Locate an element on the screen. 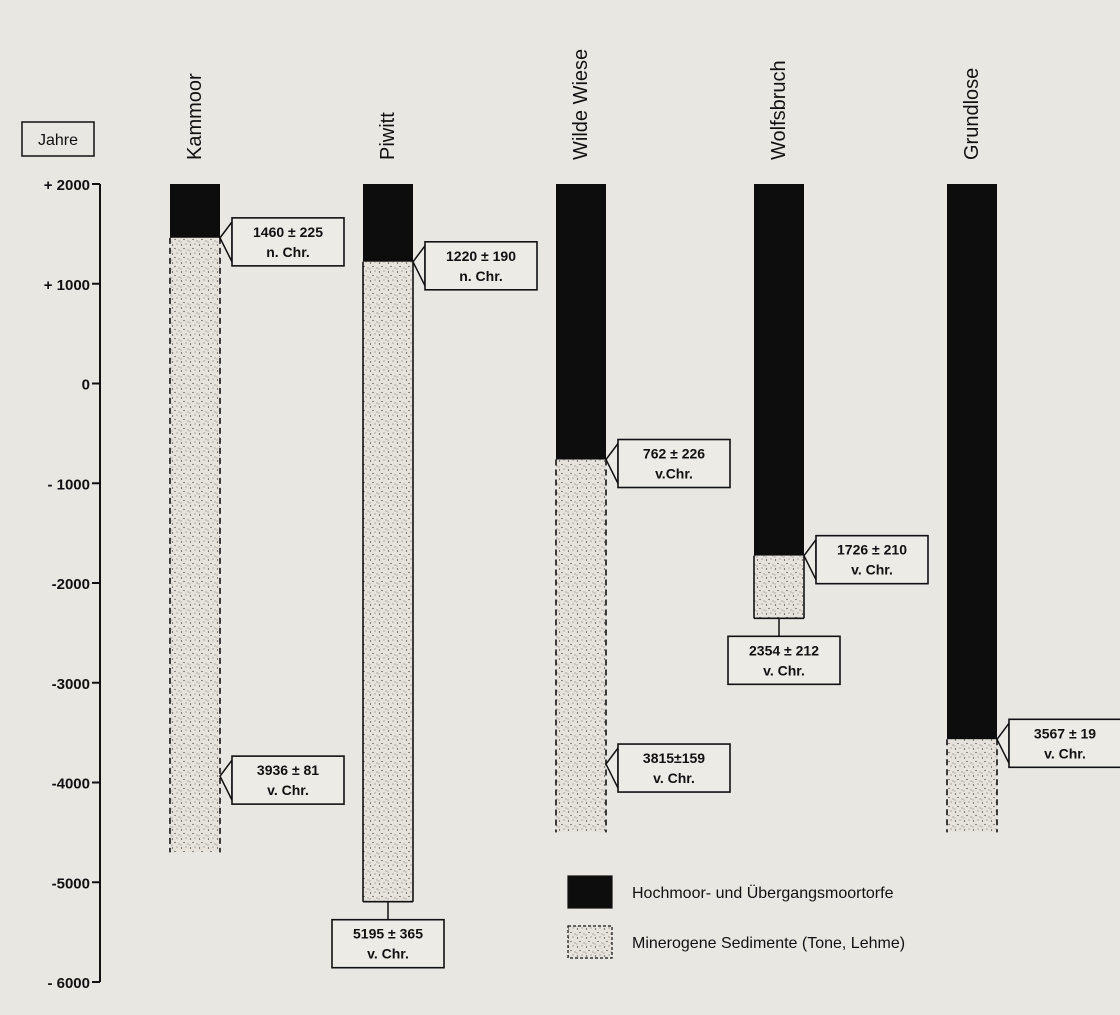 This screenshot has height=1015, width=1120. date-value: 1460 ± 225 is located at coordinates (288, 232).